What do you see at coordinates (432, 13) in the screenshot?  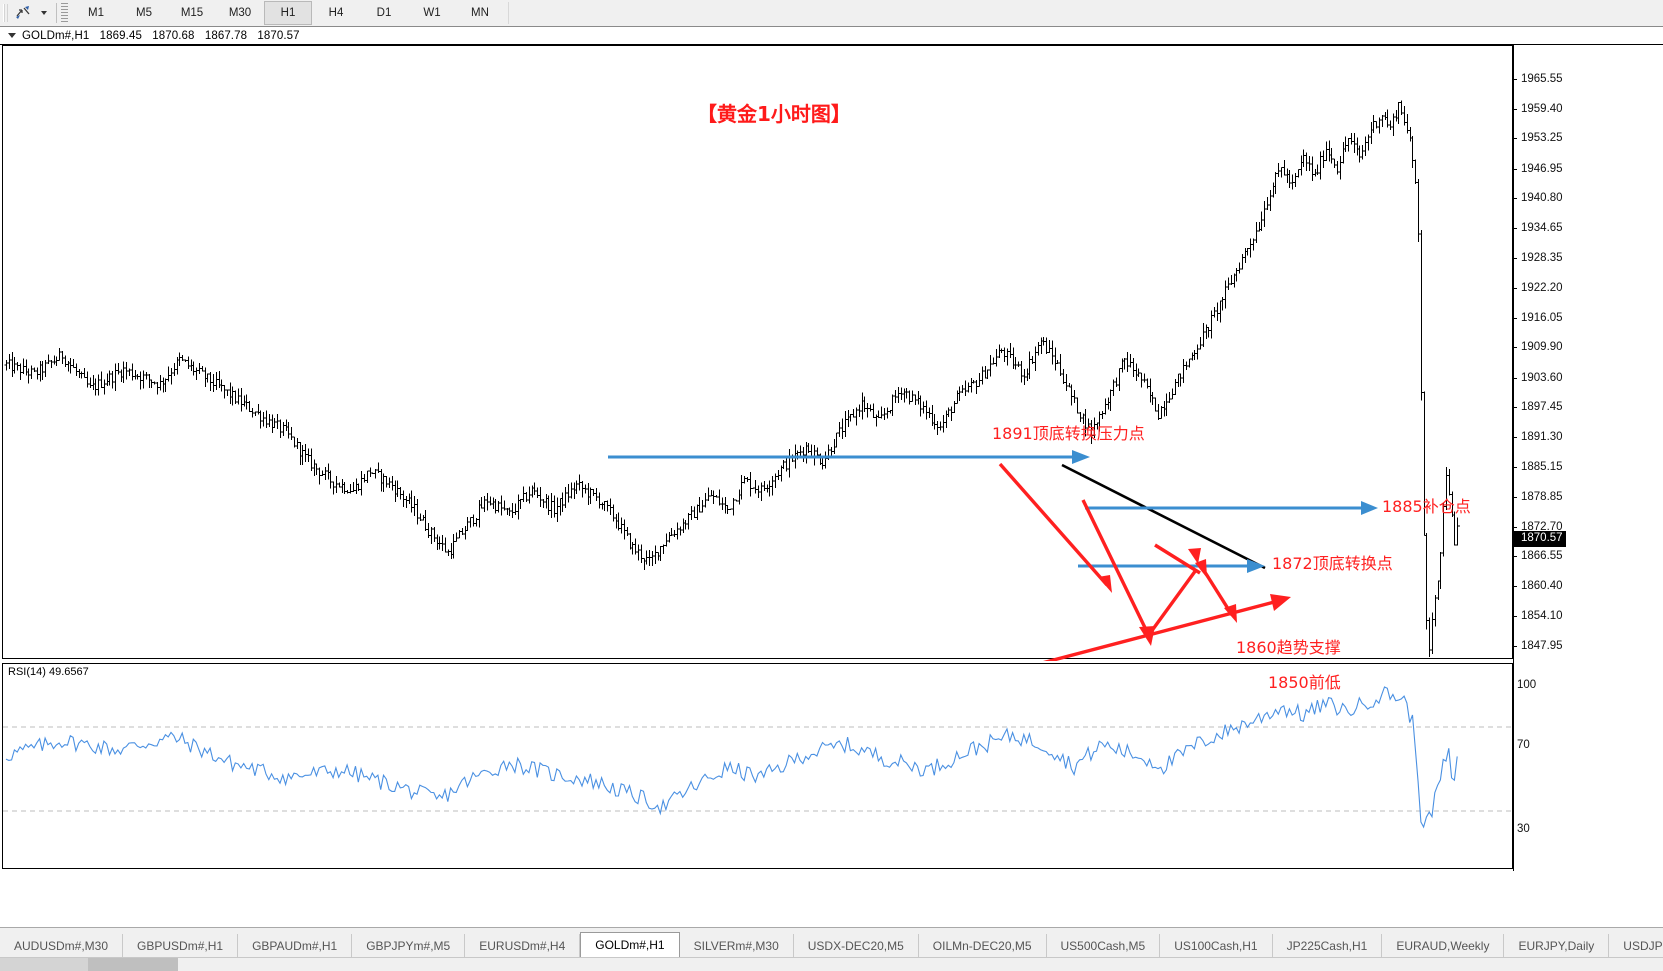 I see `timeframe-button-w1: W1` at bounding box center [432, 13].